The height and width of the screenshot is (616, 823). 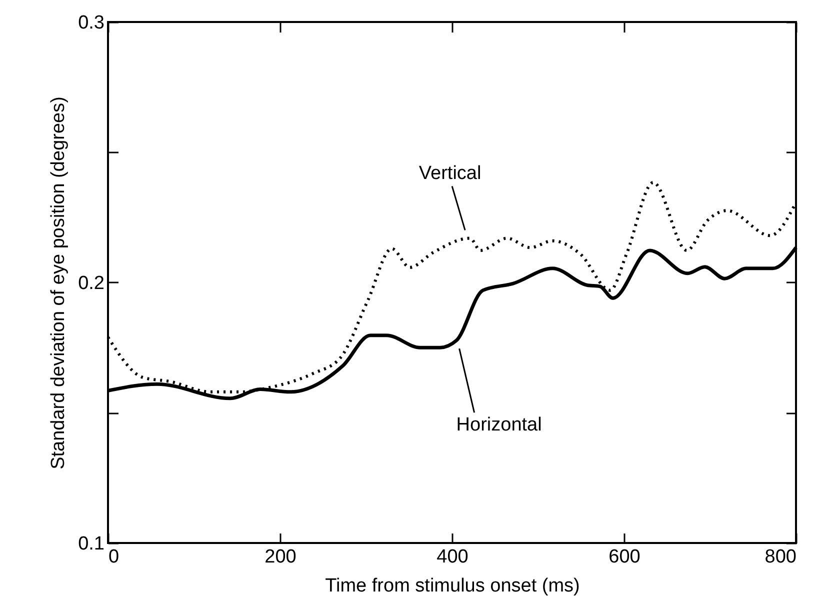 What do you see at coordinates (624, 557) in the screenshot?
I see `x-tick-label: 600` at bounding box center [624, 557].